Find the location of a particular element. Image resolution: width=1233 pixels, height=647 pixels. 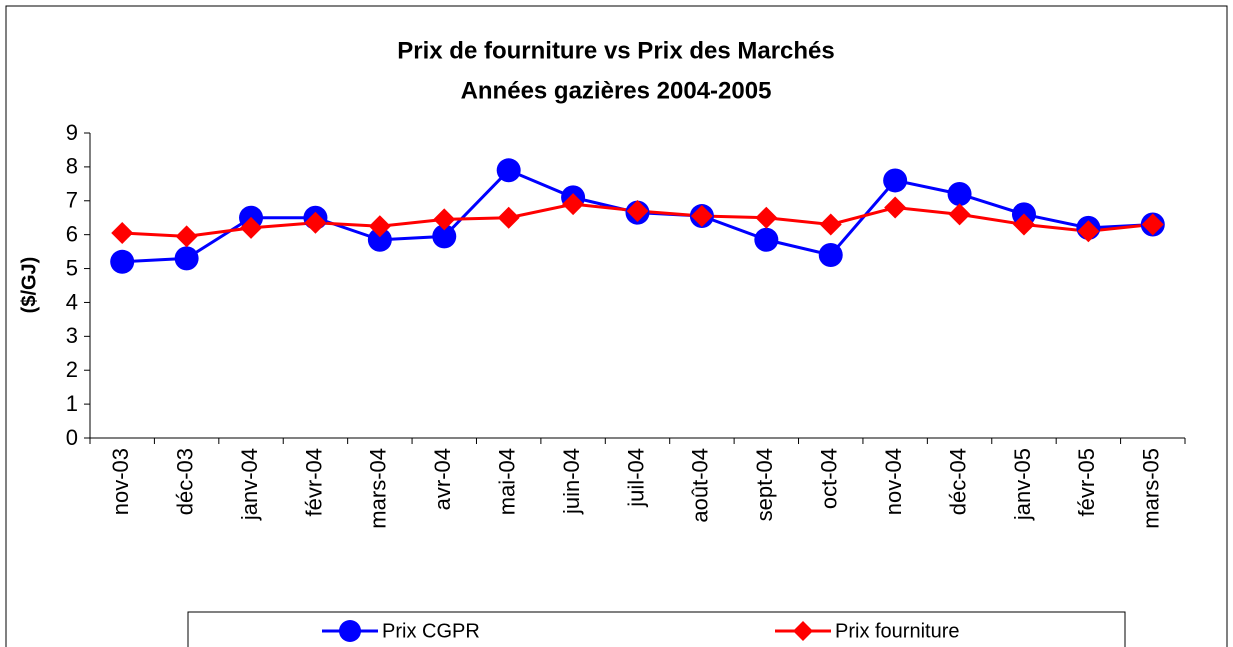

y-tick-label: 3 is located at coordinates (72, 335).